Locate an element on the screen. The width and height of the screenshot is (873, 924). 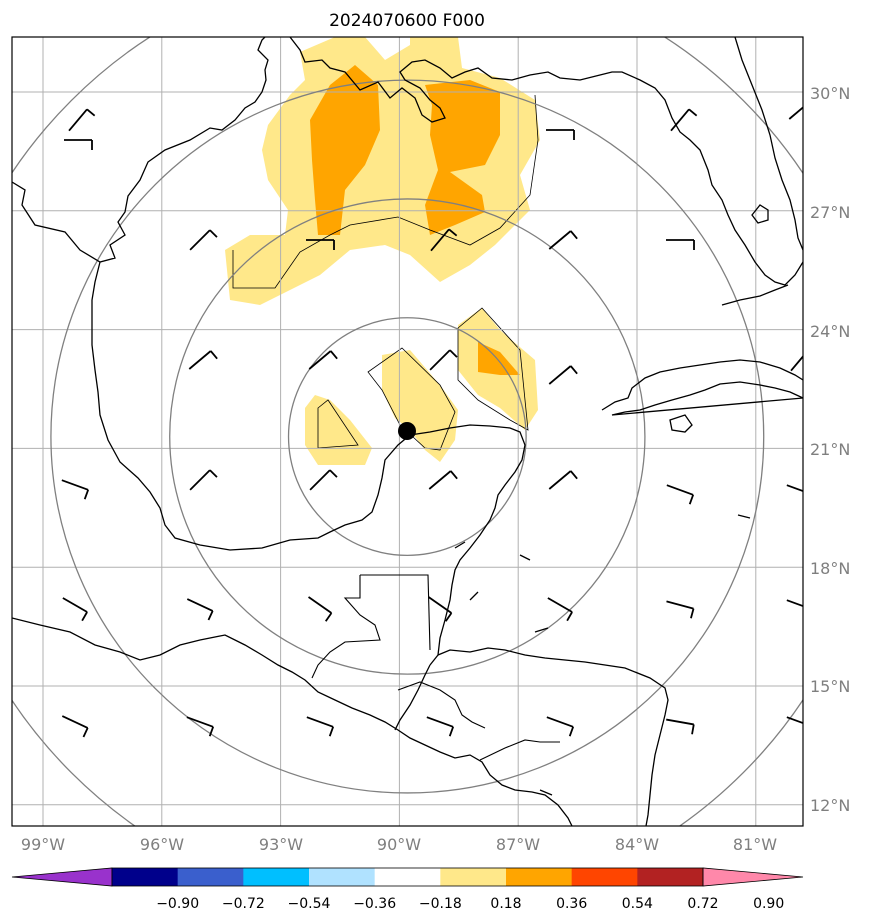
coastline-florida-east is located at coordinates (768, 144).